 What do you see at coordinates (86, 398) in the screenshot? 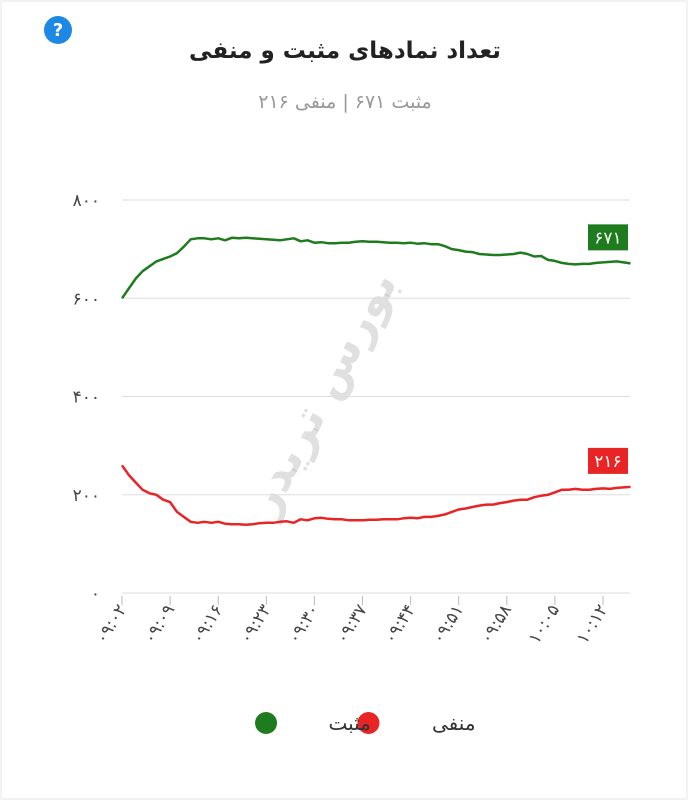
I see `y-tick-label: ۴۰۰` at bounding box center [86, 398].